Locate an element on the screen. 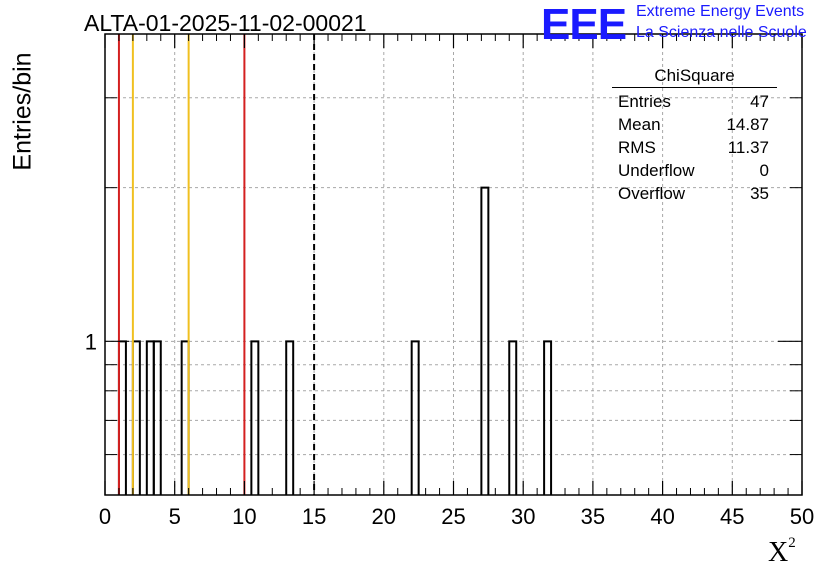 The width and height of the screenshot is (836, 572). stats-row: Entries 47 is located at coordinates (693, 101).